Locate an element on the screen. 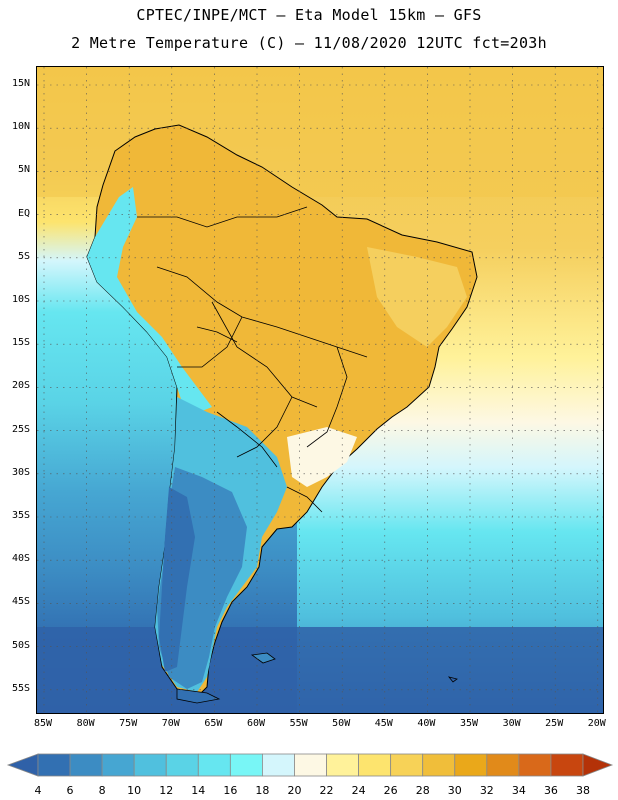  longitude-label: 70W is located at coordinates (170, 723).